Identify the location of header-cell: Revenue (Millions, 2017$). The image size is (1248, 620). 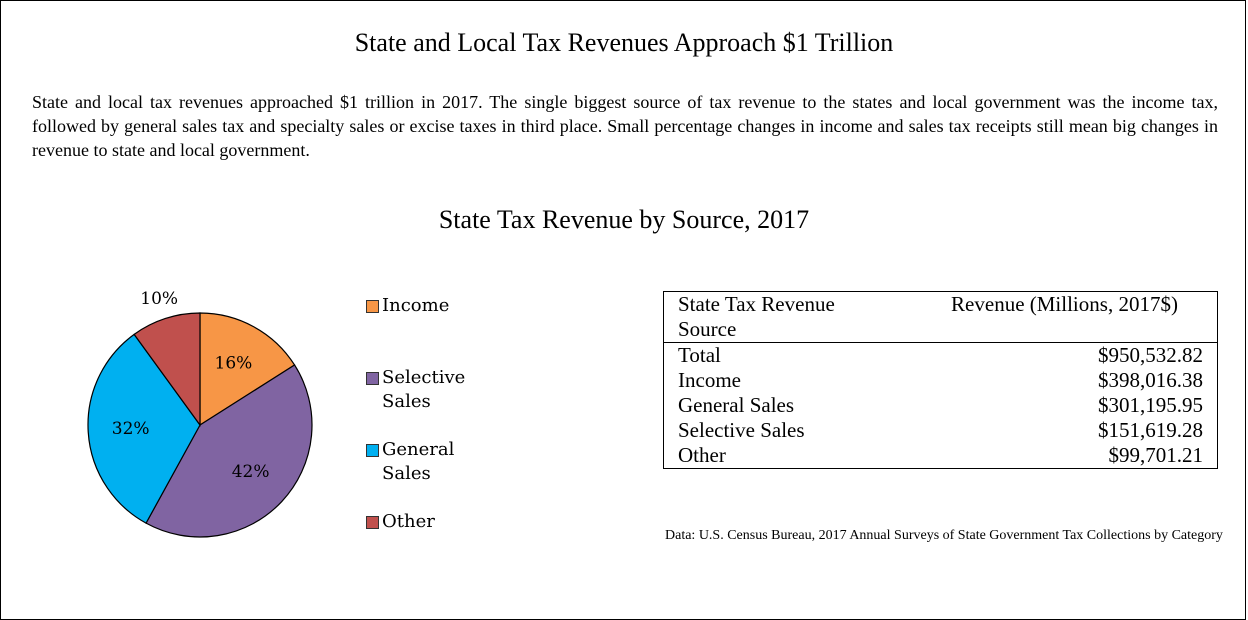
(1065, 317).